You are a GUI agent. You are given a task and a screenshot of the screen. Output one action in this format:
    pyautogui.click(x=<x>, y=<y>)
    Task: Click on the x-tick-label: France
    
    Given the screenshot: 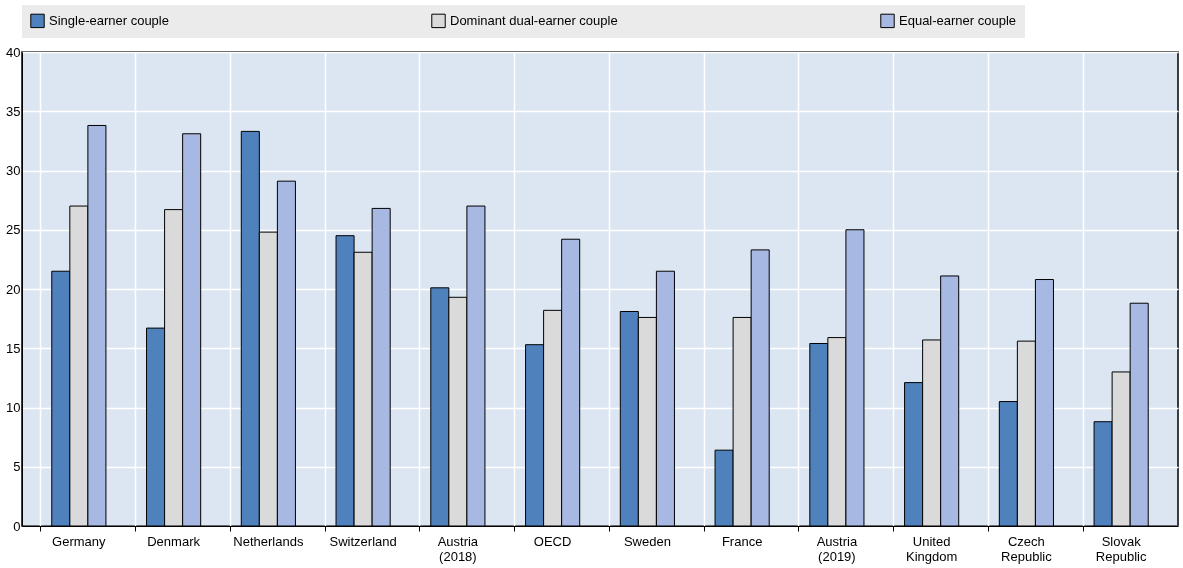 What is the action you would take?
    pyautogui.click(x=742, y=541)
    